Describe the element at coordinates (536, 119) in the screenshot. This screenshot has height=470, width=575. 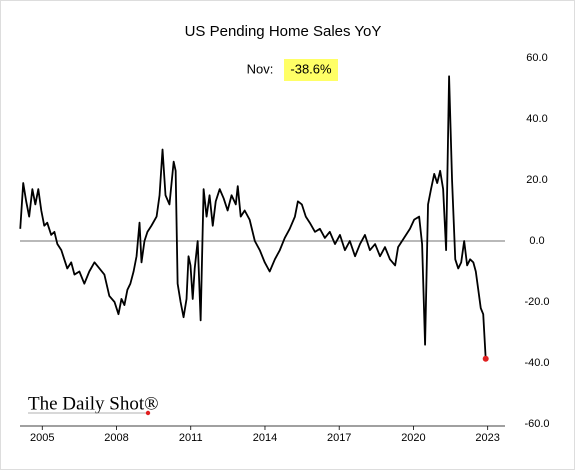
I see `y-tick-label: 40.0` at that location.